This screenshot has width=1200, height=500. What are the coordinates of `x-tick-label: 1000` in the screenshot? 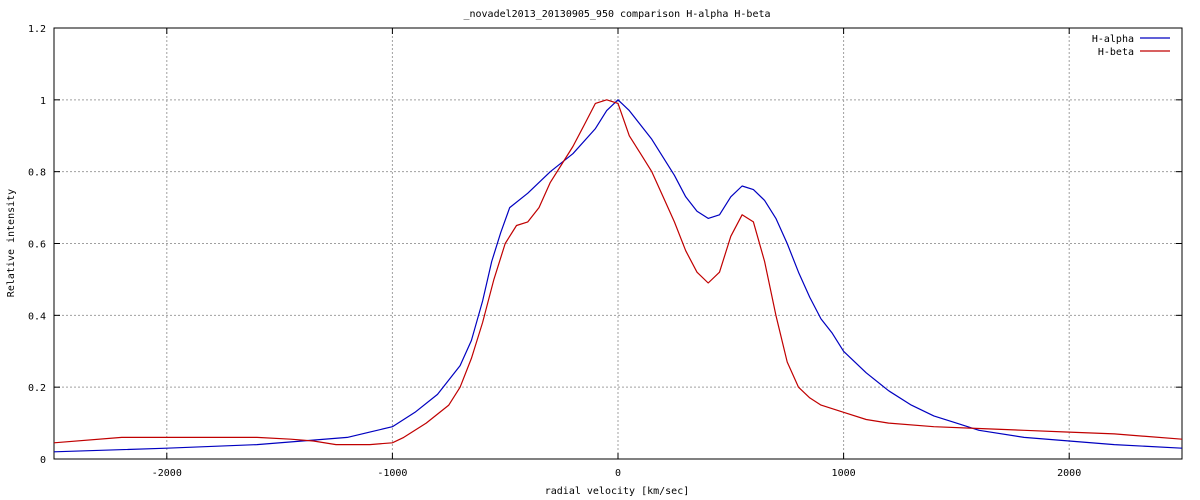 It's located at (844, 473).